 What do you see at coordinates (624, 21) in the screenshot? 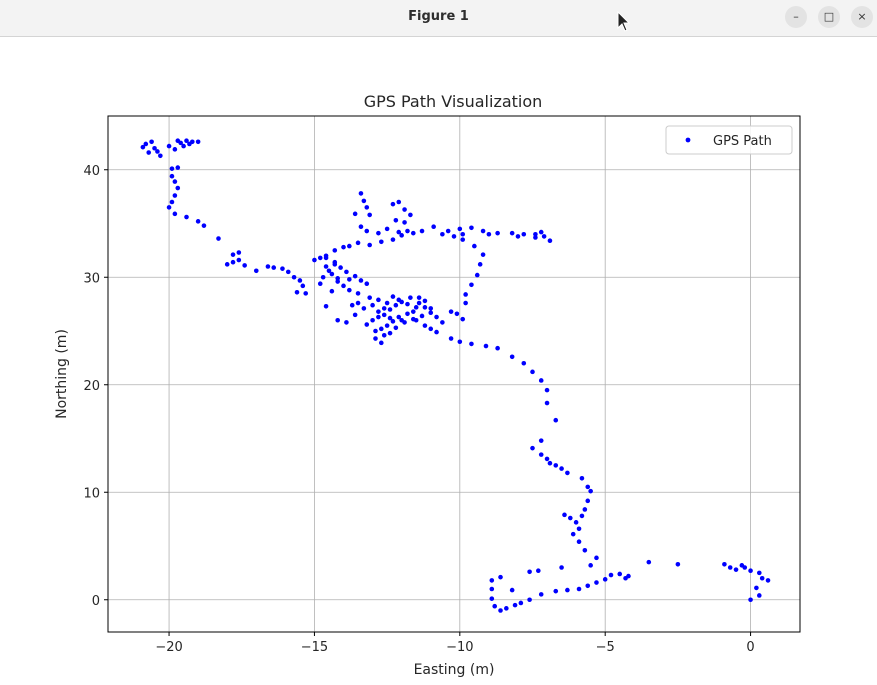
I see `mouse-pointer-icon` at bounding box center [624, 21].